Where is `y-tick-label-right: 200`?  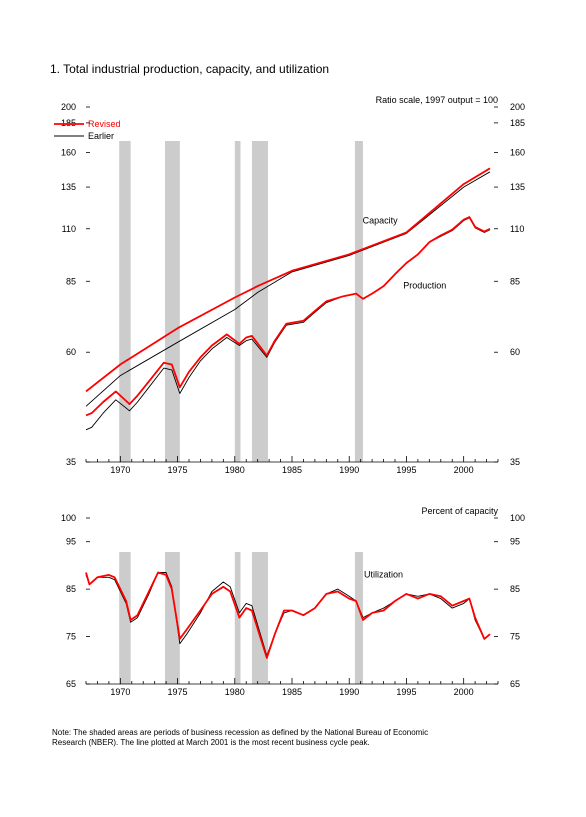
y-tick-label-right: 200 is located at coordinates (517, 107).